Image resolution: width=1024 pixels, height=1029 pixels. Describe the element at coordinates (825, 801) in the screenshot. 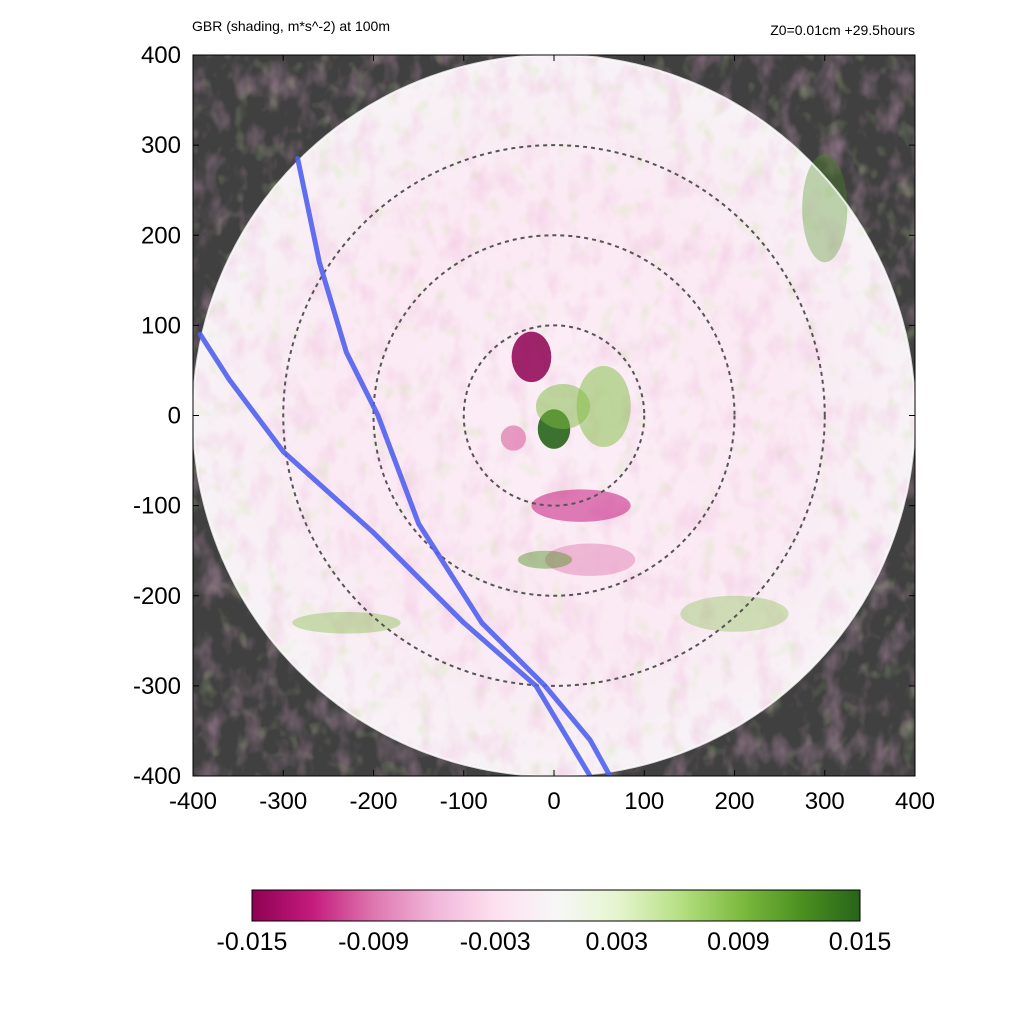

I see `x-tick-label: 300` at that location.